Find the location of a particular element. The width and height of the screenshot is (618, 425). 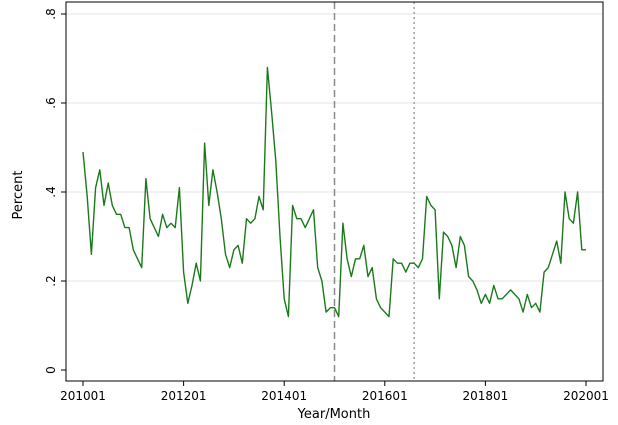

y-axis: 0 .2 .4 .6 .8 is located at coordinates (55, 191).